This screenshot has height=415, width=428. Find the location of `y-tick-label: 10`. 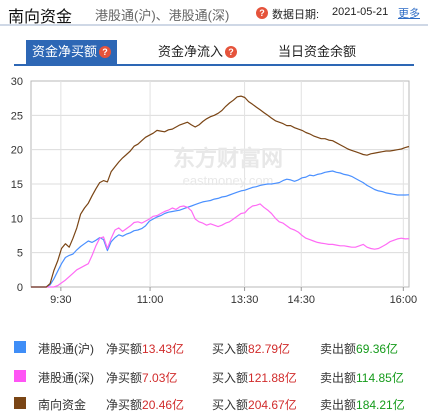

y-tick-label: 10 is located at coordinates (17, 219).